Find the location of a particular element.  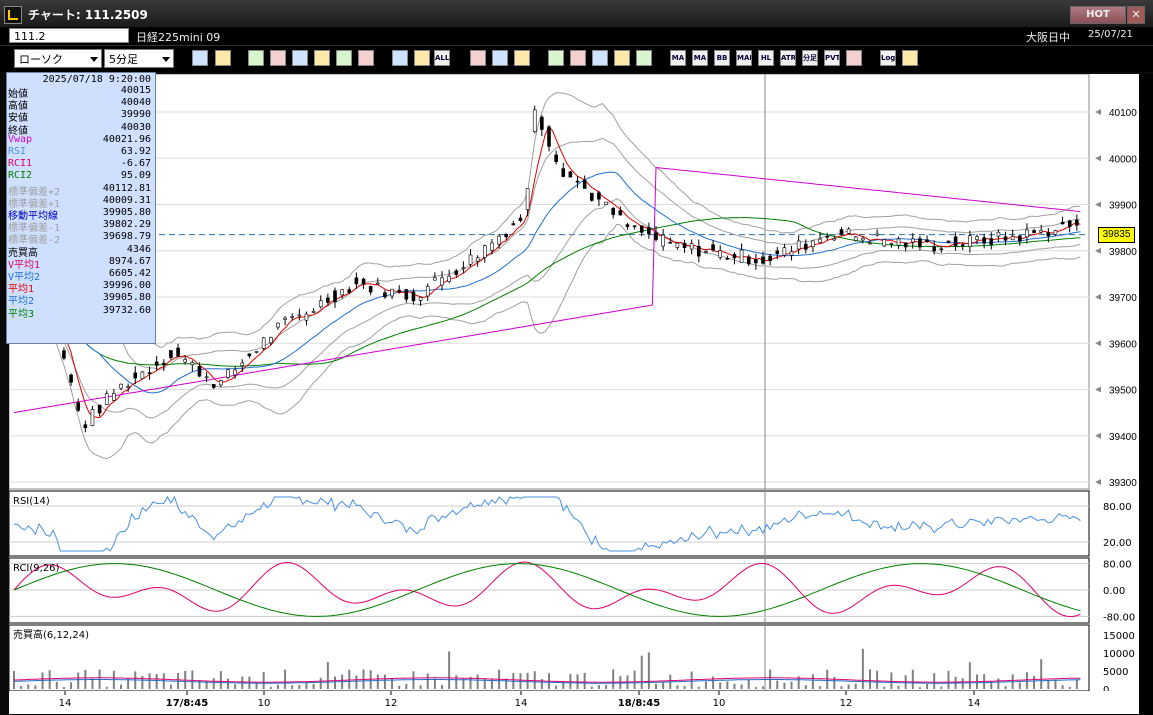

rci-tick-label: 80.00 is located at coordinates (1117, 565).